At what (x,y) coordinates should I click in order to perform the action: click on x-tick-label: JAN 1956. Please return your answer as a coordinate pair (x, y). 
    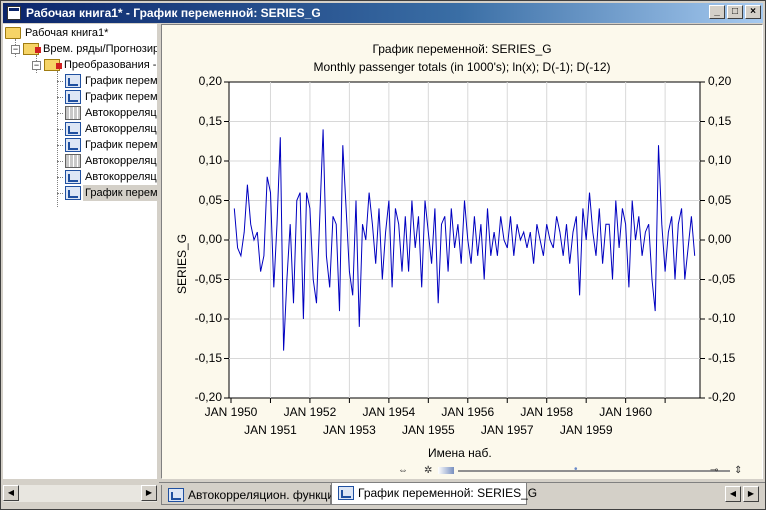
    Looking at the image, I should click on (468, 412).